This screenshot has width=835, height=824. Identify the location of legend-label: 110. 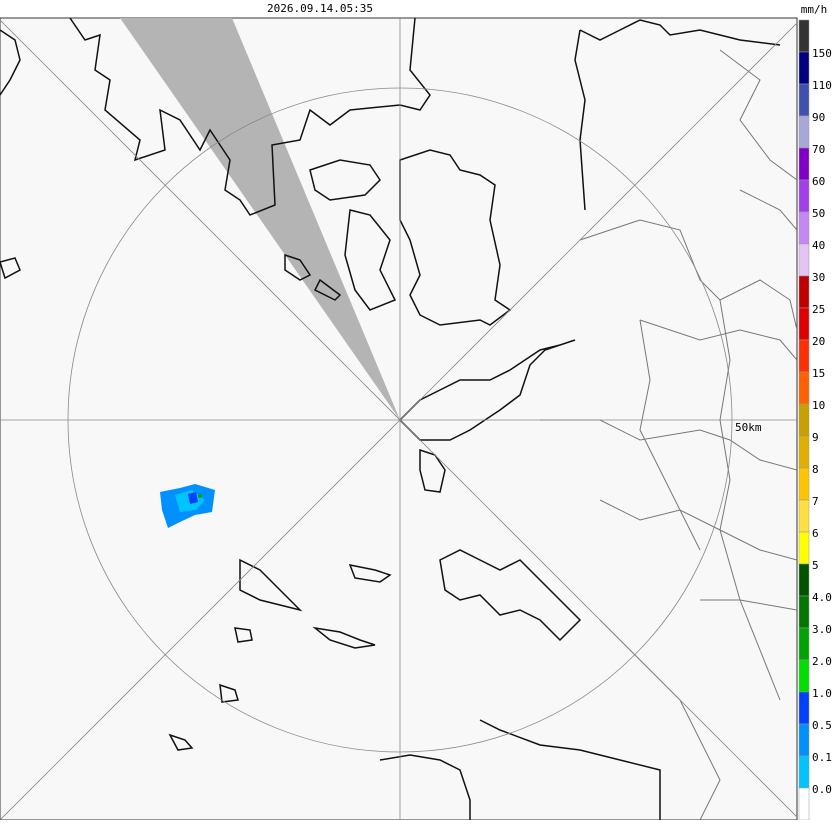
(822, 85).